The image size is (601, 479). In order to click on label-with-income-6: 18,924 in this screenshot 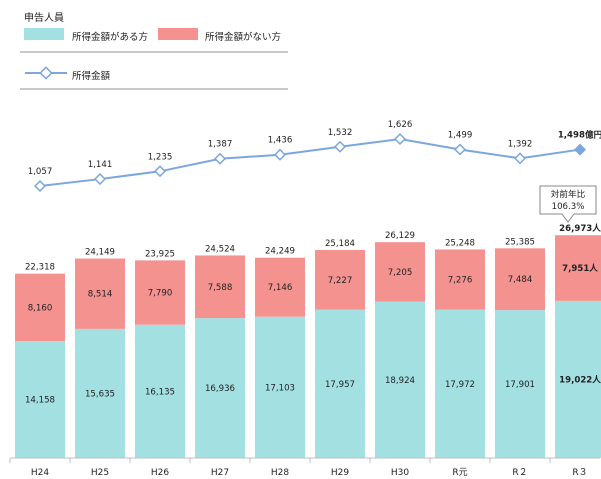, I will do `click(400, 381)`.